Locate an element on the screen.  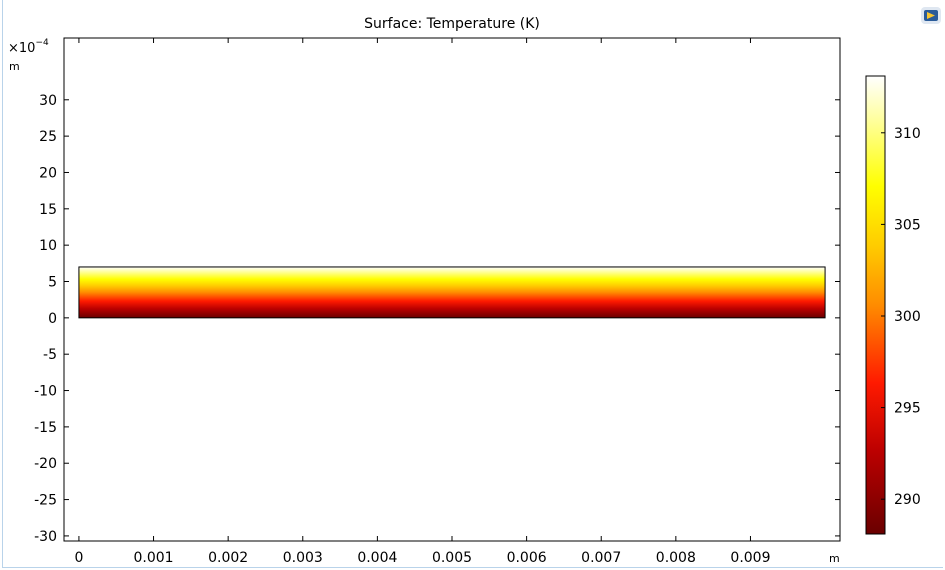
y-tick-label: 30 is located at coordinates (48, 101).